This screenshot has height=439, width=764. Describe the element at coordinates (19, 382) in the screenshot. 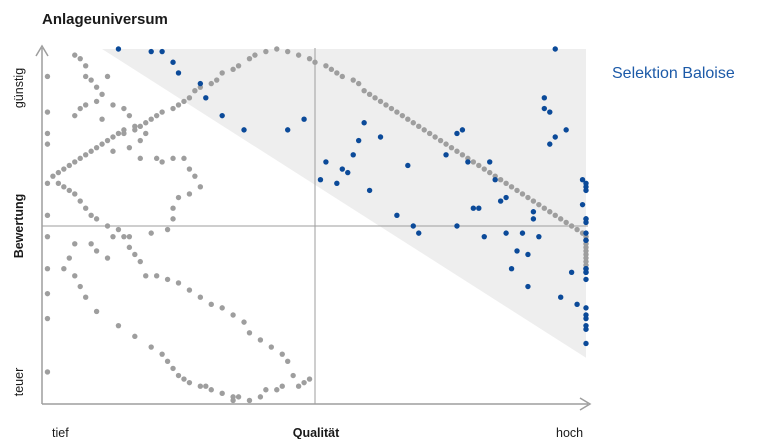

I see `y-low-label: teuer` at that location.